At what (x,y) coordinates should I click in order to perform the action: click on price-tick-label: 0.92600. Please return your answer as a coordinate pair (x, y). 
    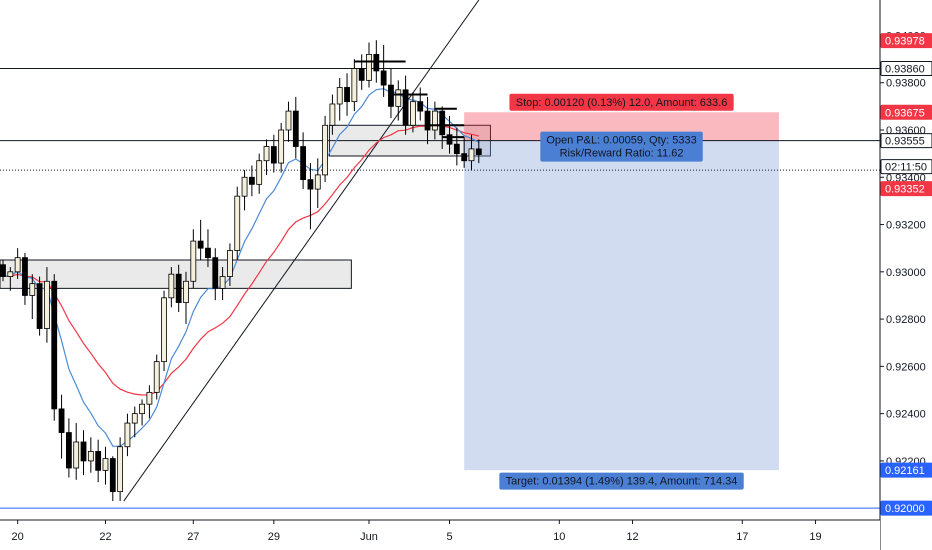
    Looking at the image, I should click on (906, 367).